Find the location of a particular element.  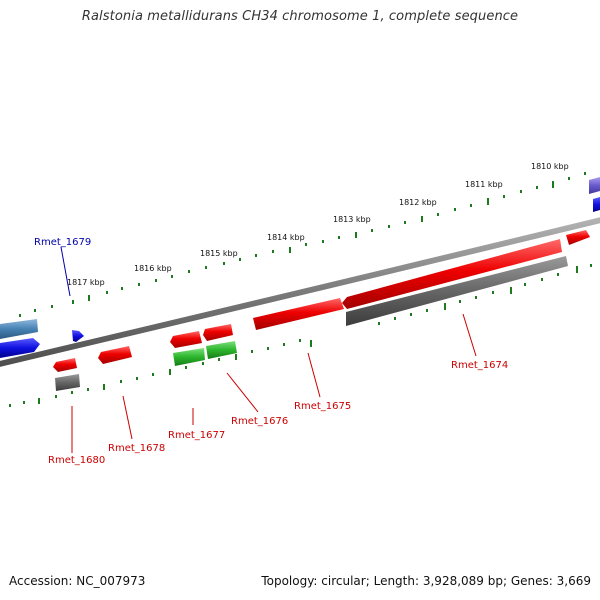

scale-label: 1815 kbp is located at coordinates (219, 253).